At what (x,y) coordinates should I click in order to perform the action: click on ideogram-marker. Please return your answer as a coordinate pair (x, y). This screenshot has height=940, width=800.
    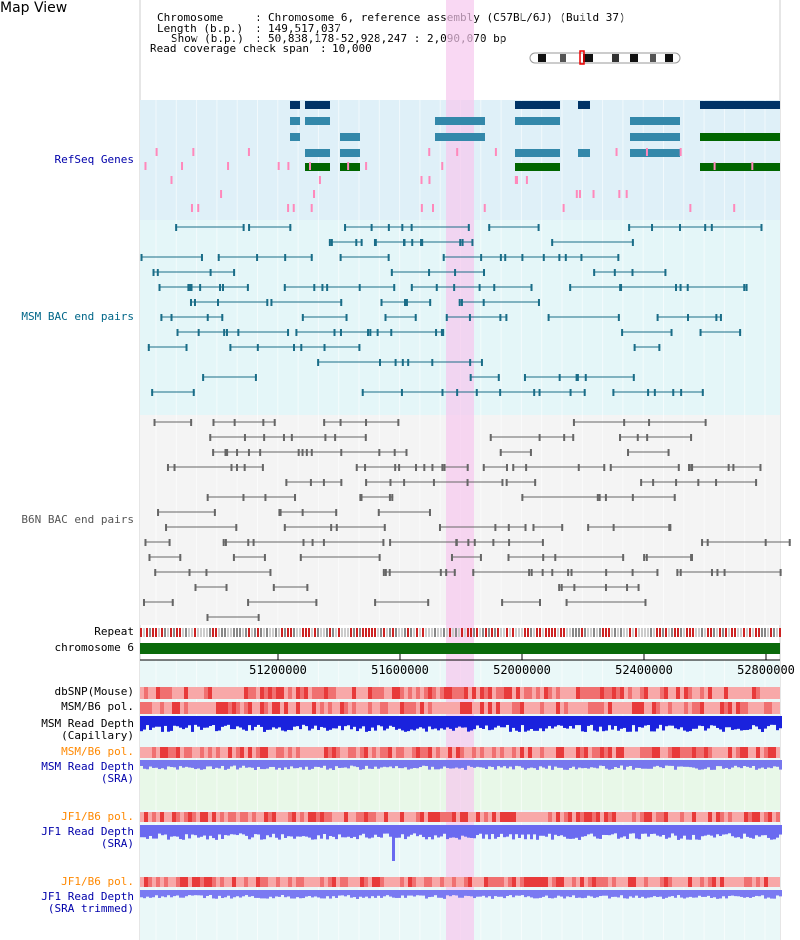
    Looking at the image, I should click on (582, 57).